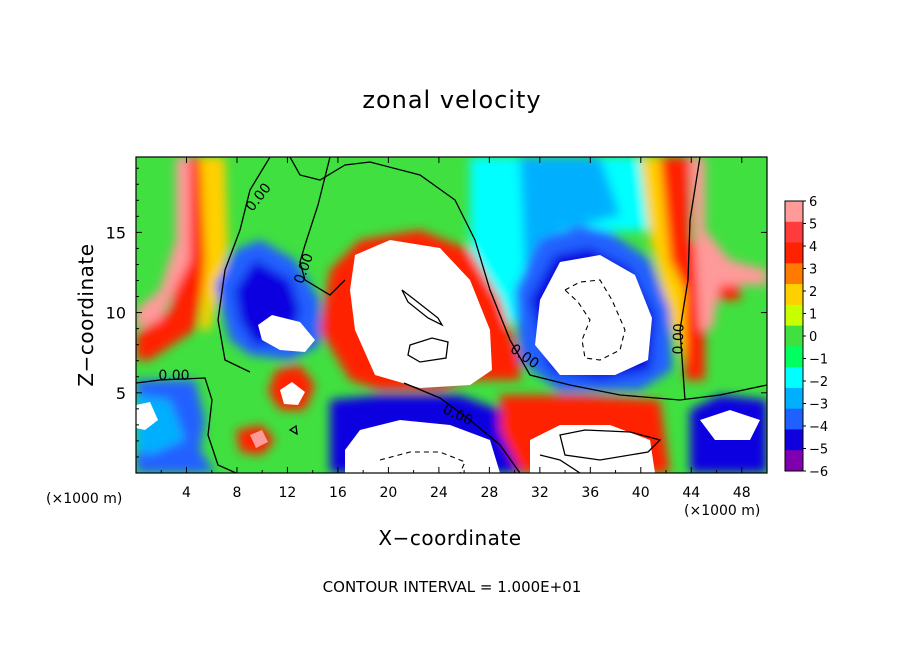 The image size is (904, 654). I want to click on x-tick-label: 32, so click(540, 493).